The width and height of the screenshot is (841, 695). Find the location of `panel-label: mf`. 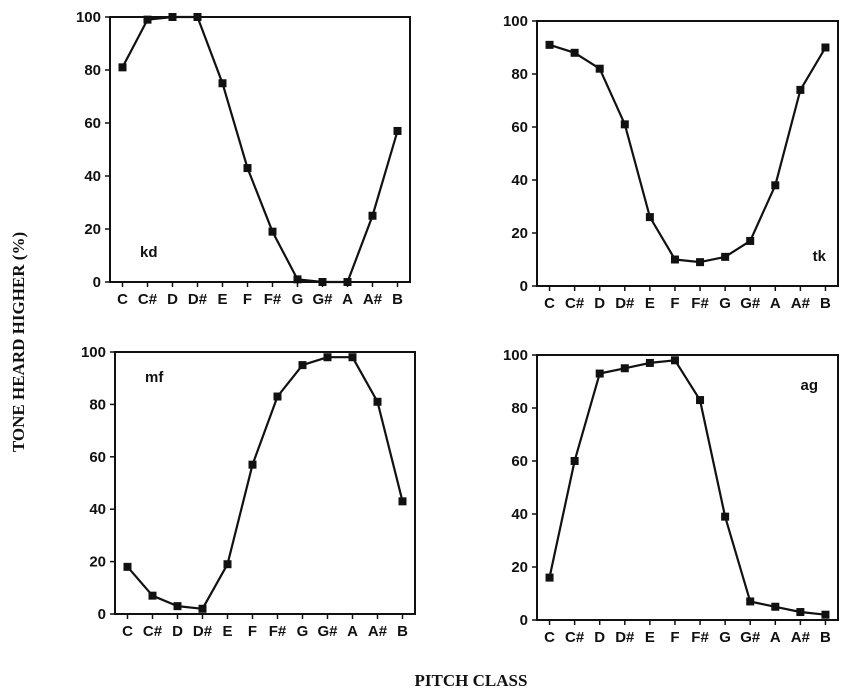

panel-label: mf is located at coordinates (154, 377).